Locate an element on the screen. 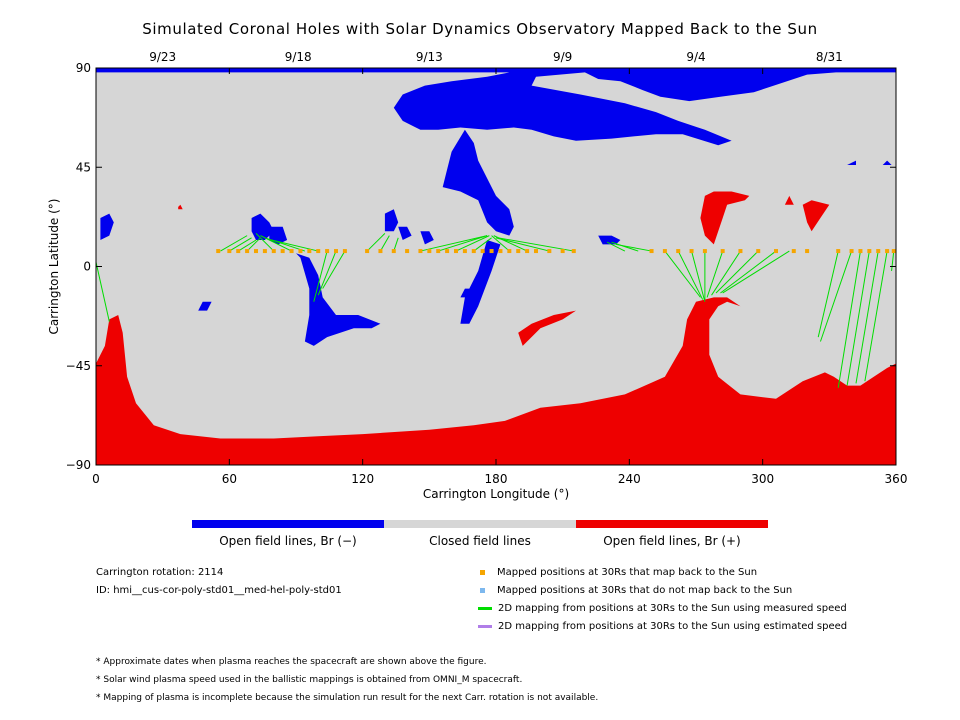 Image resolution: width=960 pixels, height=720 pixels. date-label: 9/18 is located at coordinates (298, 57).